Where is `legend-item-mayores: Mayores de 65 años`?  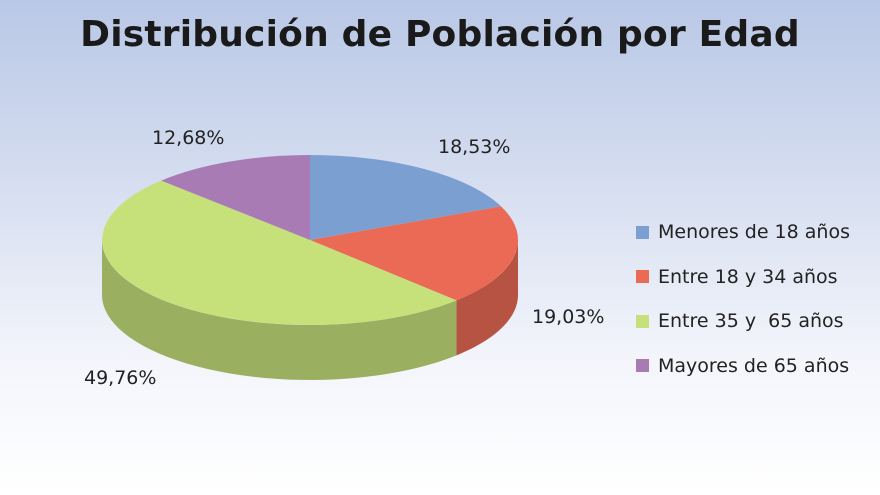
legend-item-mayores: Mayores de 65 años is located at coordinates (743, 366).